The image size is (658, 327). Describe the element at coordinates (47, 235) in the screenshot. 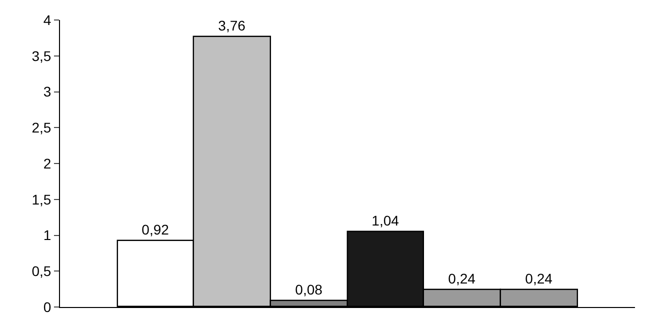

I see `y-tick-label: 1` at that location.